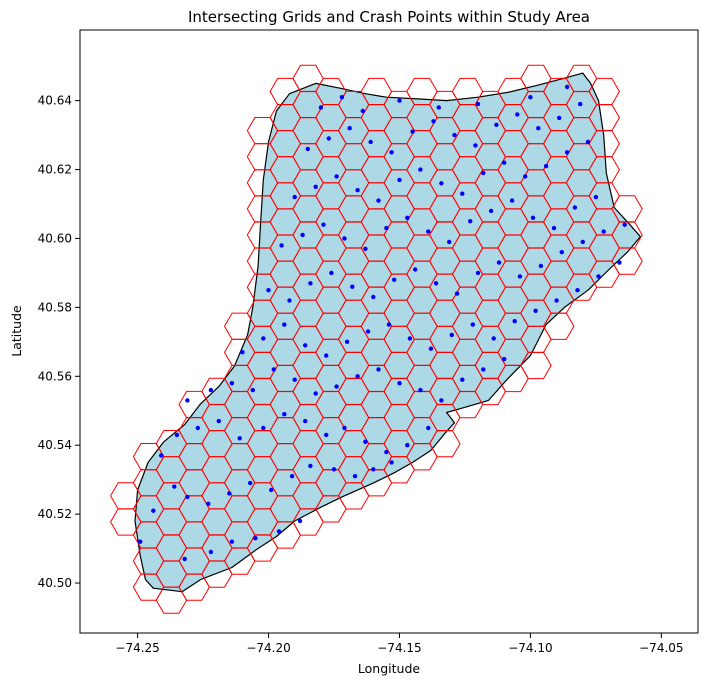 This screenshot has height=685, width=709. Describe the element at coordinates (55, 445) in the screenshot. I see `y-tick-label: 40.54` at that location.